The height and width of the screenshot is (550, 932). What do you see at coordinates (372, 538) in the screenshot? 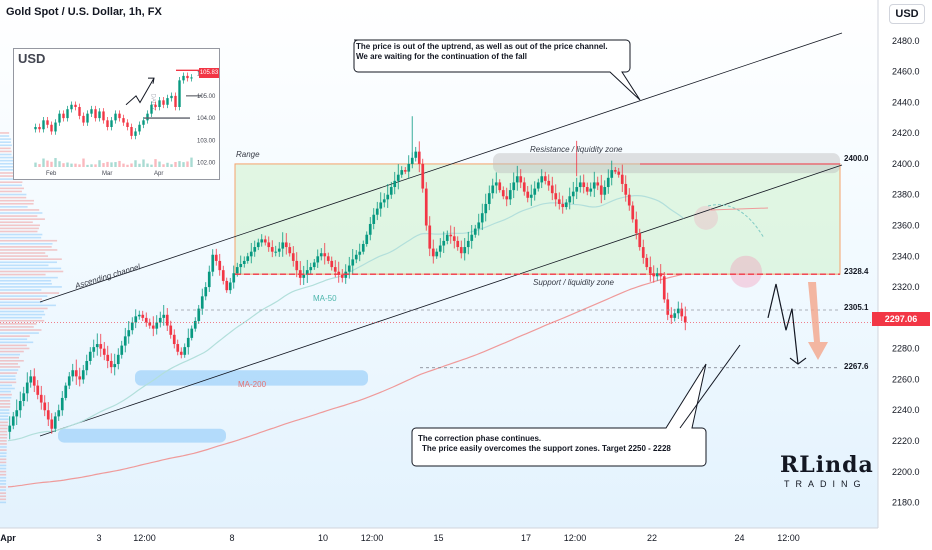
I see `time-tick-label: 12:00` at bounding box center [372, 538].